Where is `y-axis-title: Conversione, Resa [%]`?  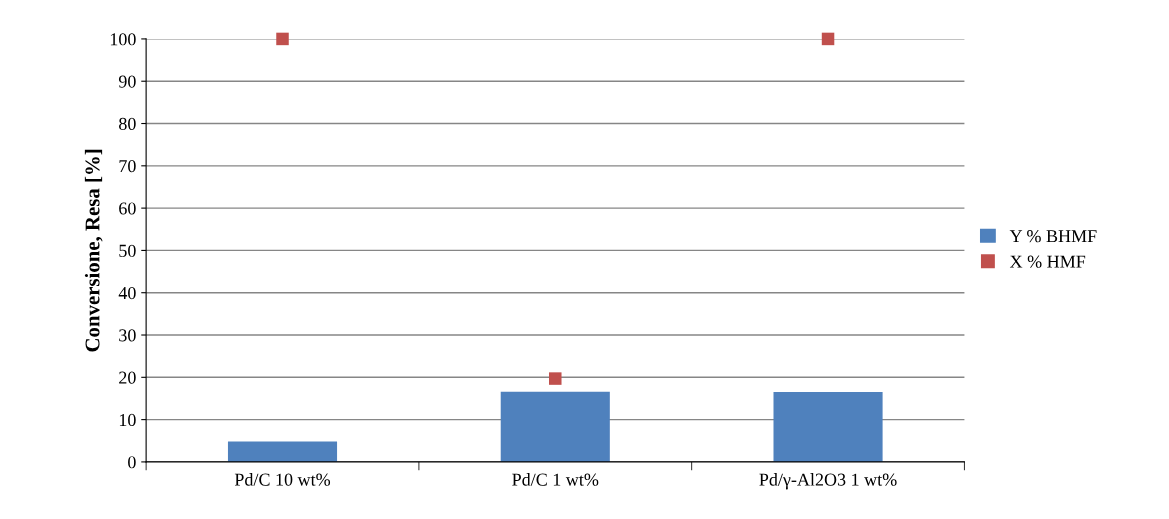
y-axis-title: Conversione, Resa [%] is located at coordinates (93, 250).